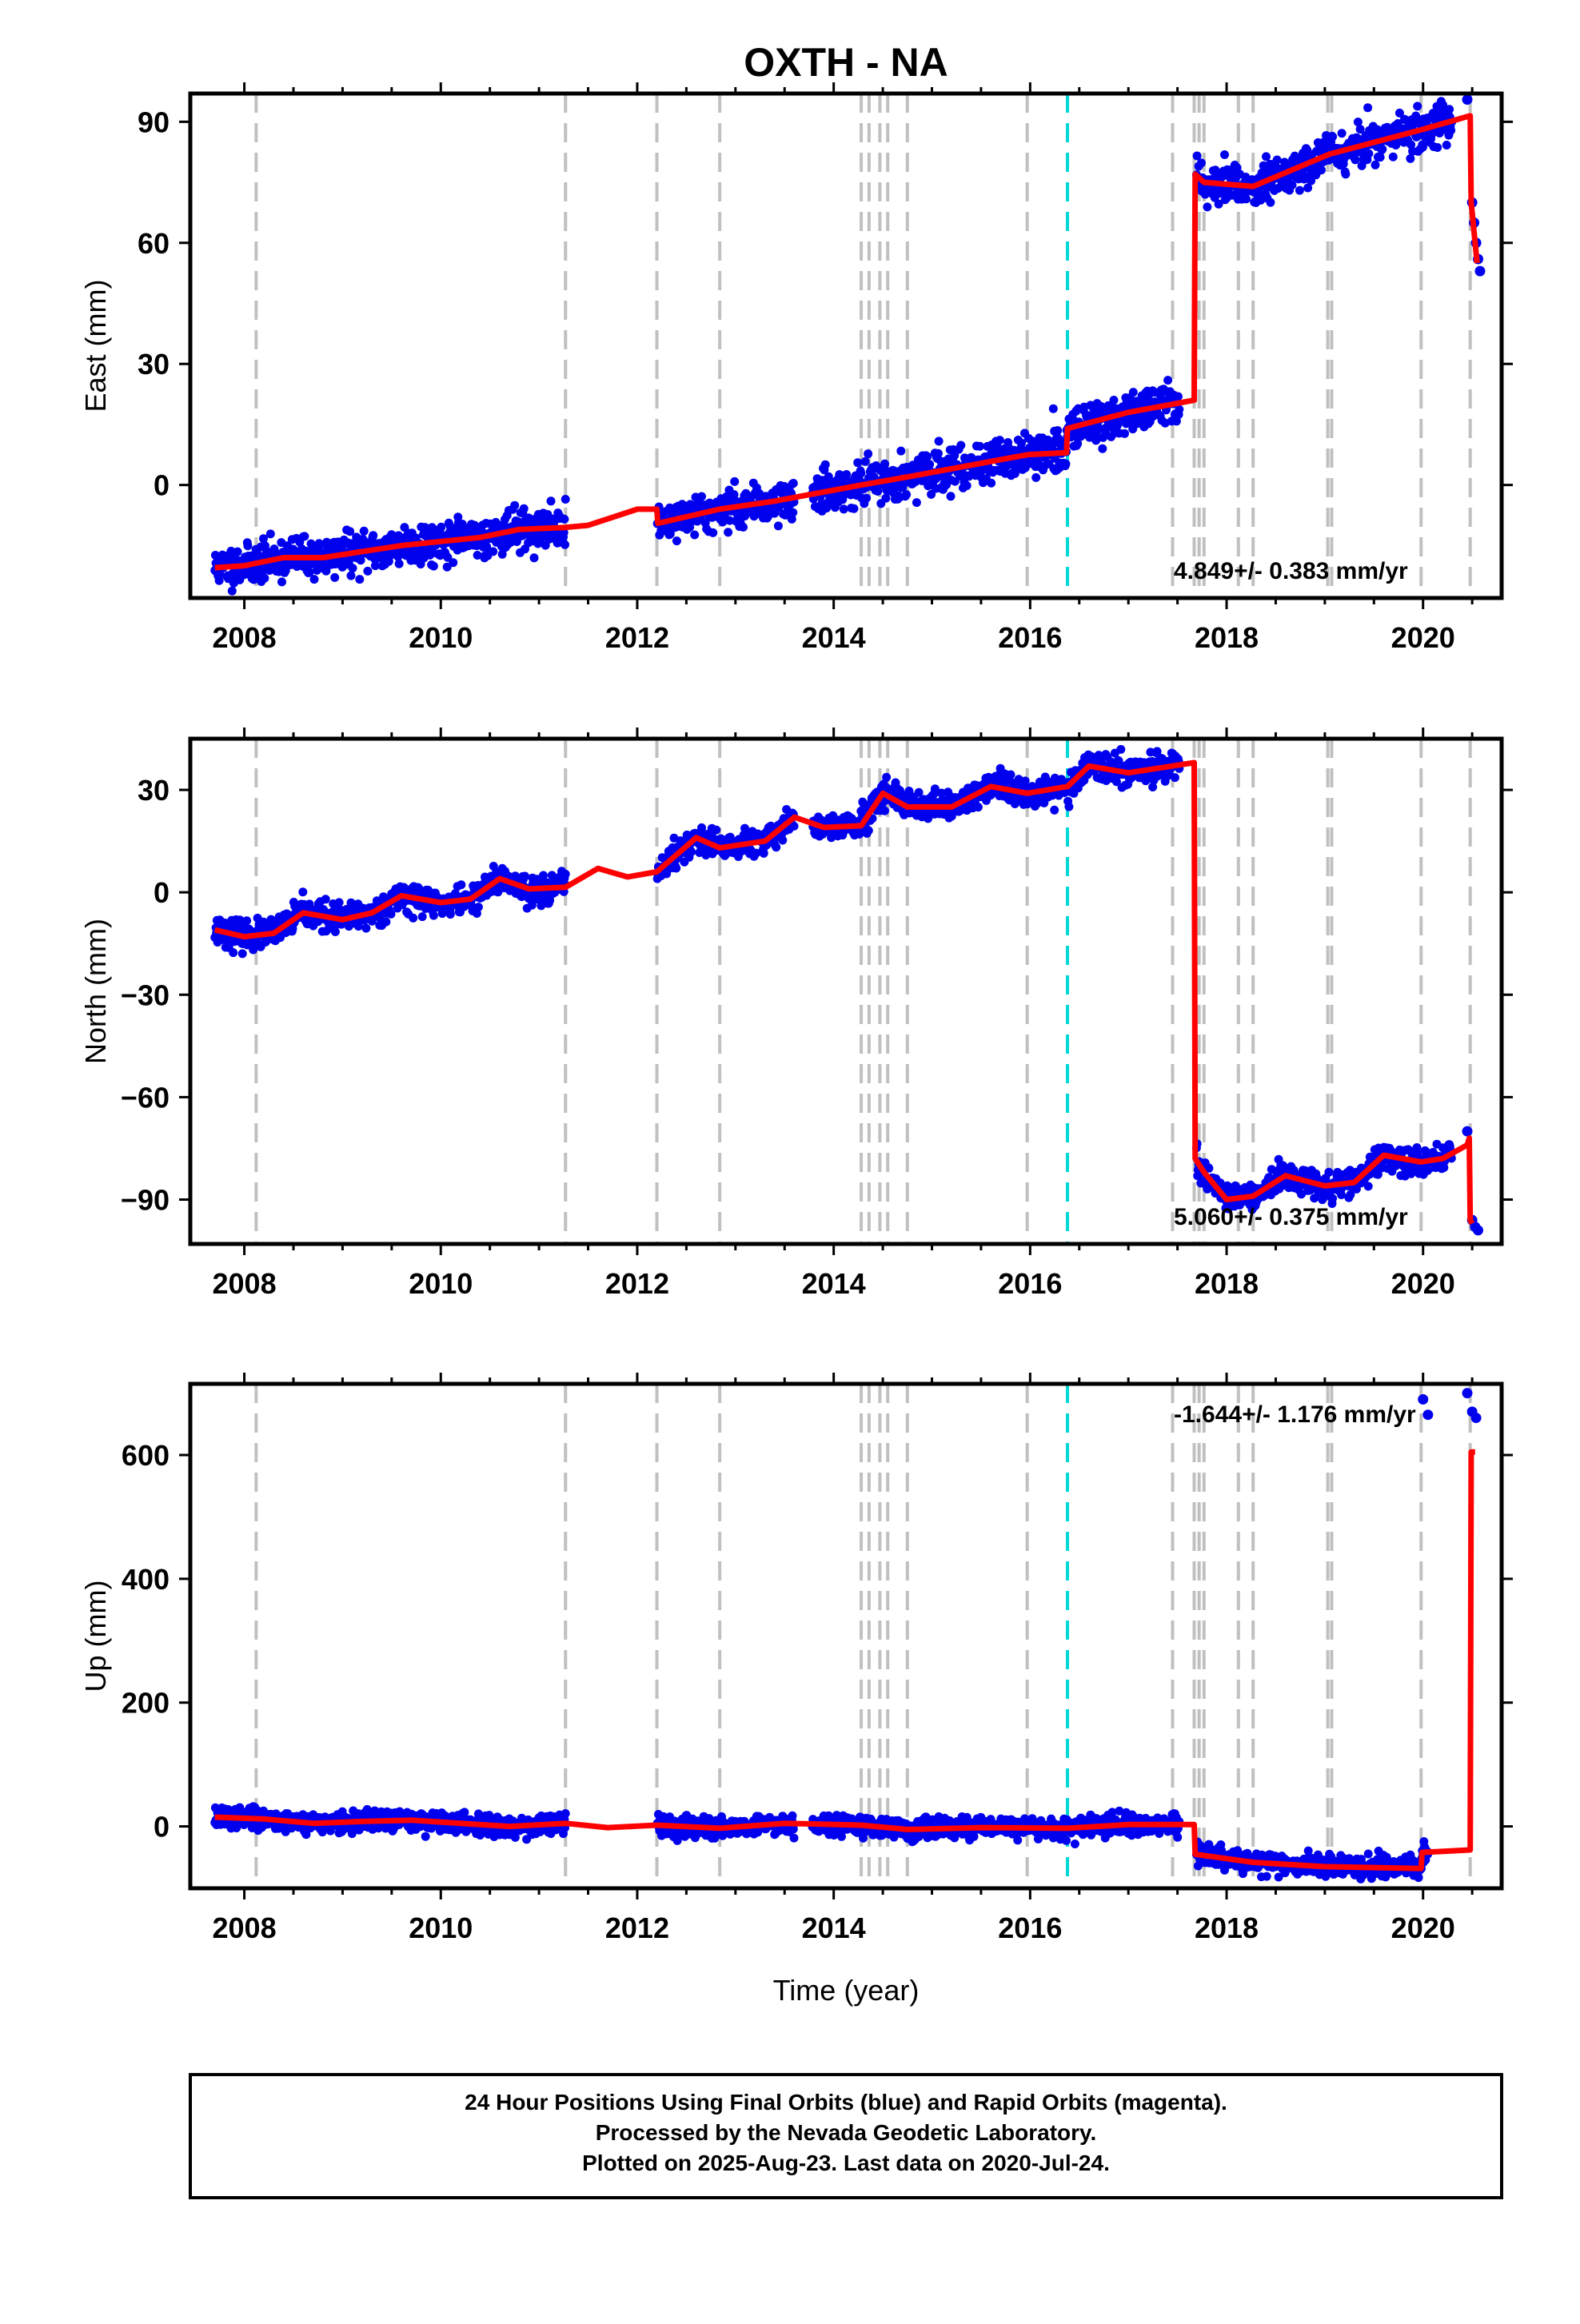  What do you see at coordinates (1423, 1283) in the screenshot?
I see `x-tick-label: 2020` at bounding box center [1423, 1283].